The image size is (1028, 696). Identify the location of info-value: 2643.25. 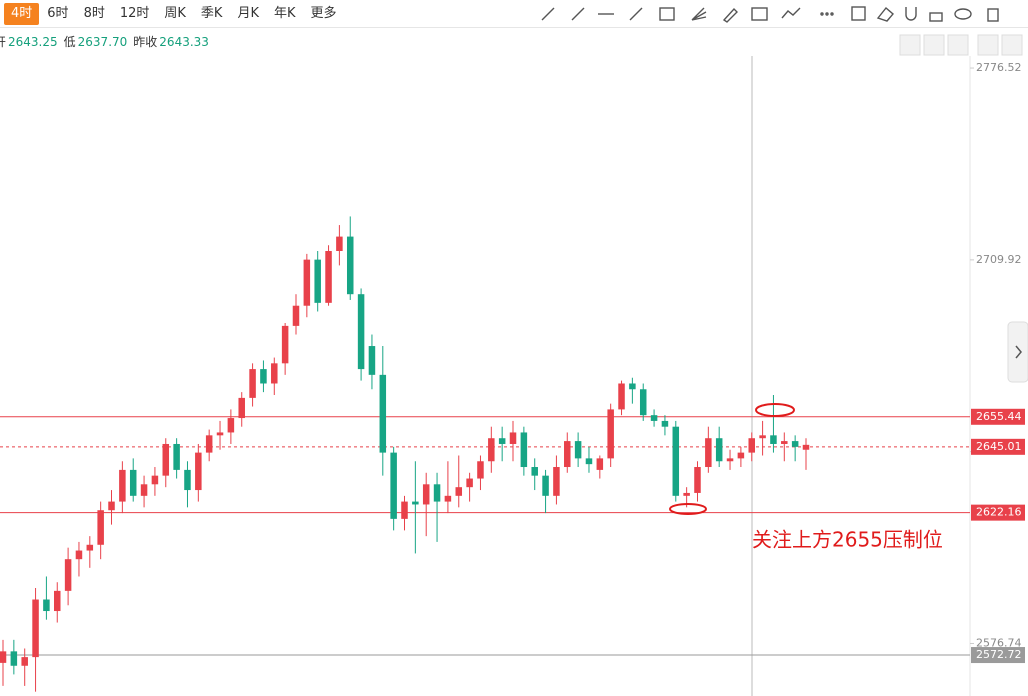
(33, 42).